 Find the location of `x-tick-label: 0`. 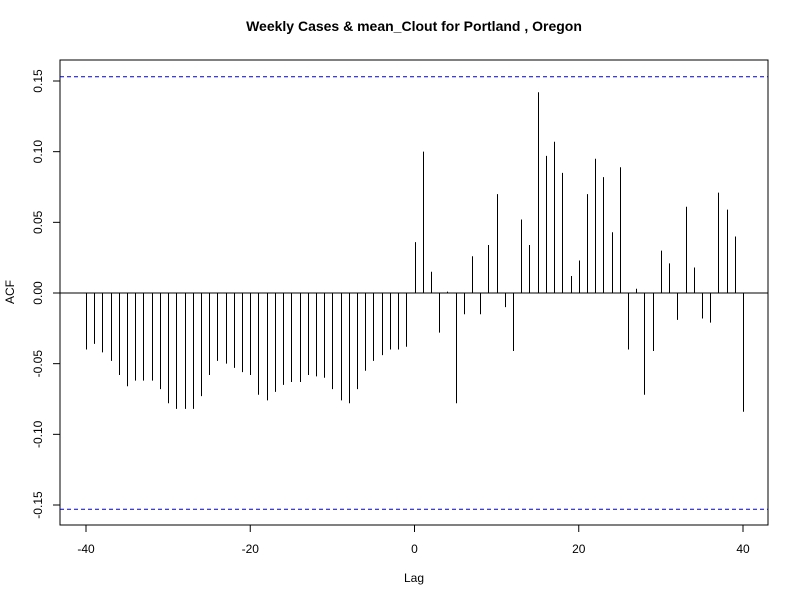

x-tick-label: 0 is located at coordinates (414, 549).